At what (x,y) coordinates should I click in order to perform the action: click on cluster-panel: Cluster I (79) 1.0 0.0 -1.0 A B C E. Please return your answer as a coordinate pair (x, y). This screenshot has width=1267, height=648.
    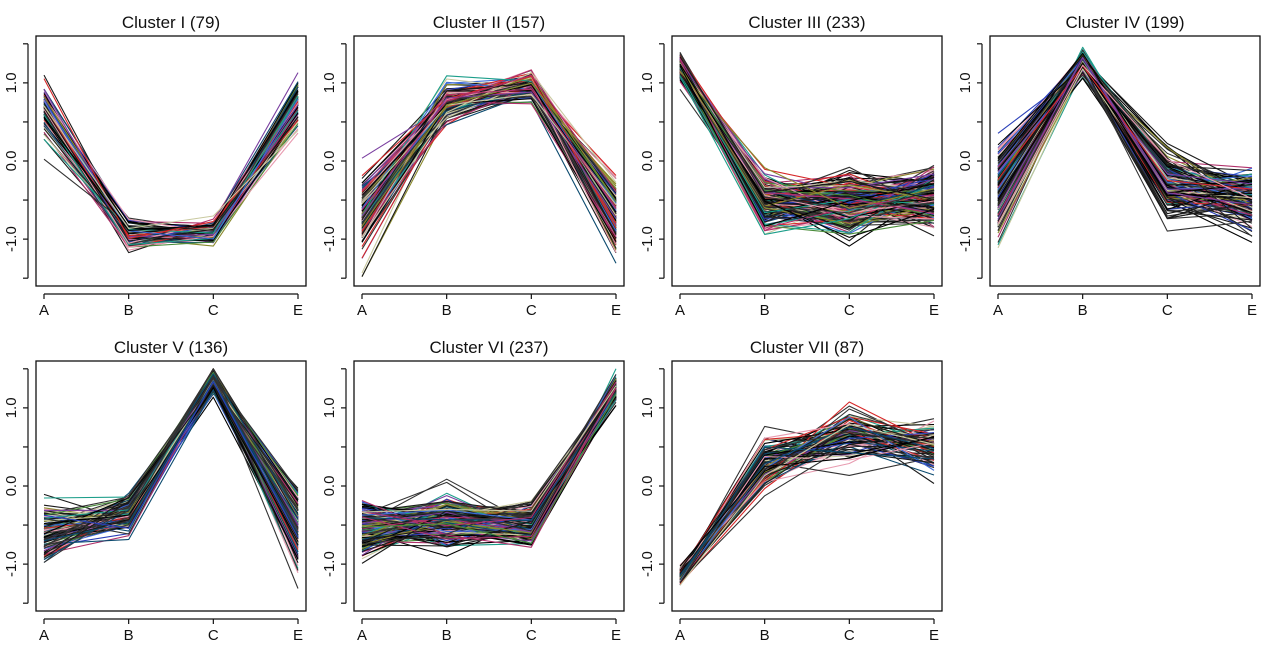
    Looking at the image, I should click on (155, 165).